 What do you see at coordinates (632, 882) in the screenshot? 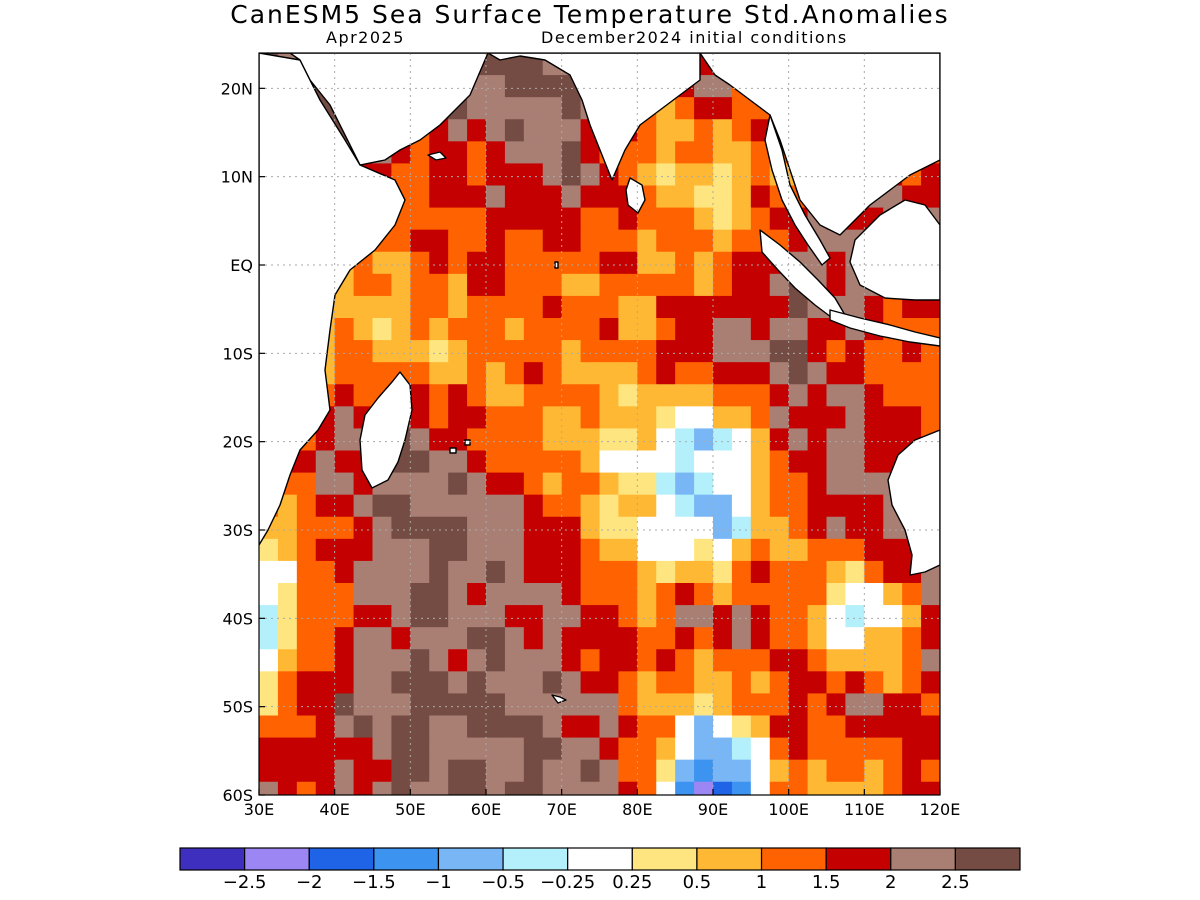
I see `colorbar-label: 0.25` at bounding box center [632, 882].